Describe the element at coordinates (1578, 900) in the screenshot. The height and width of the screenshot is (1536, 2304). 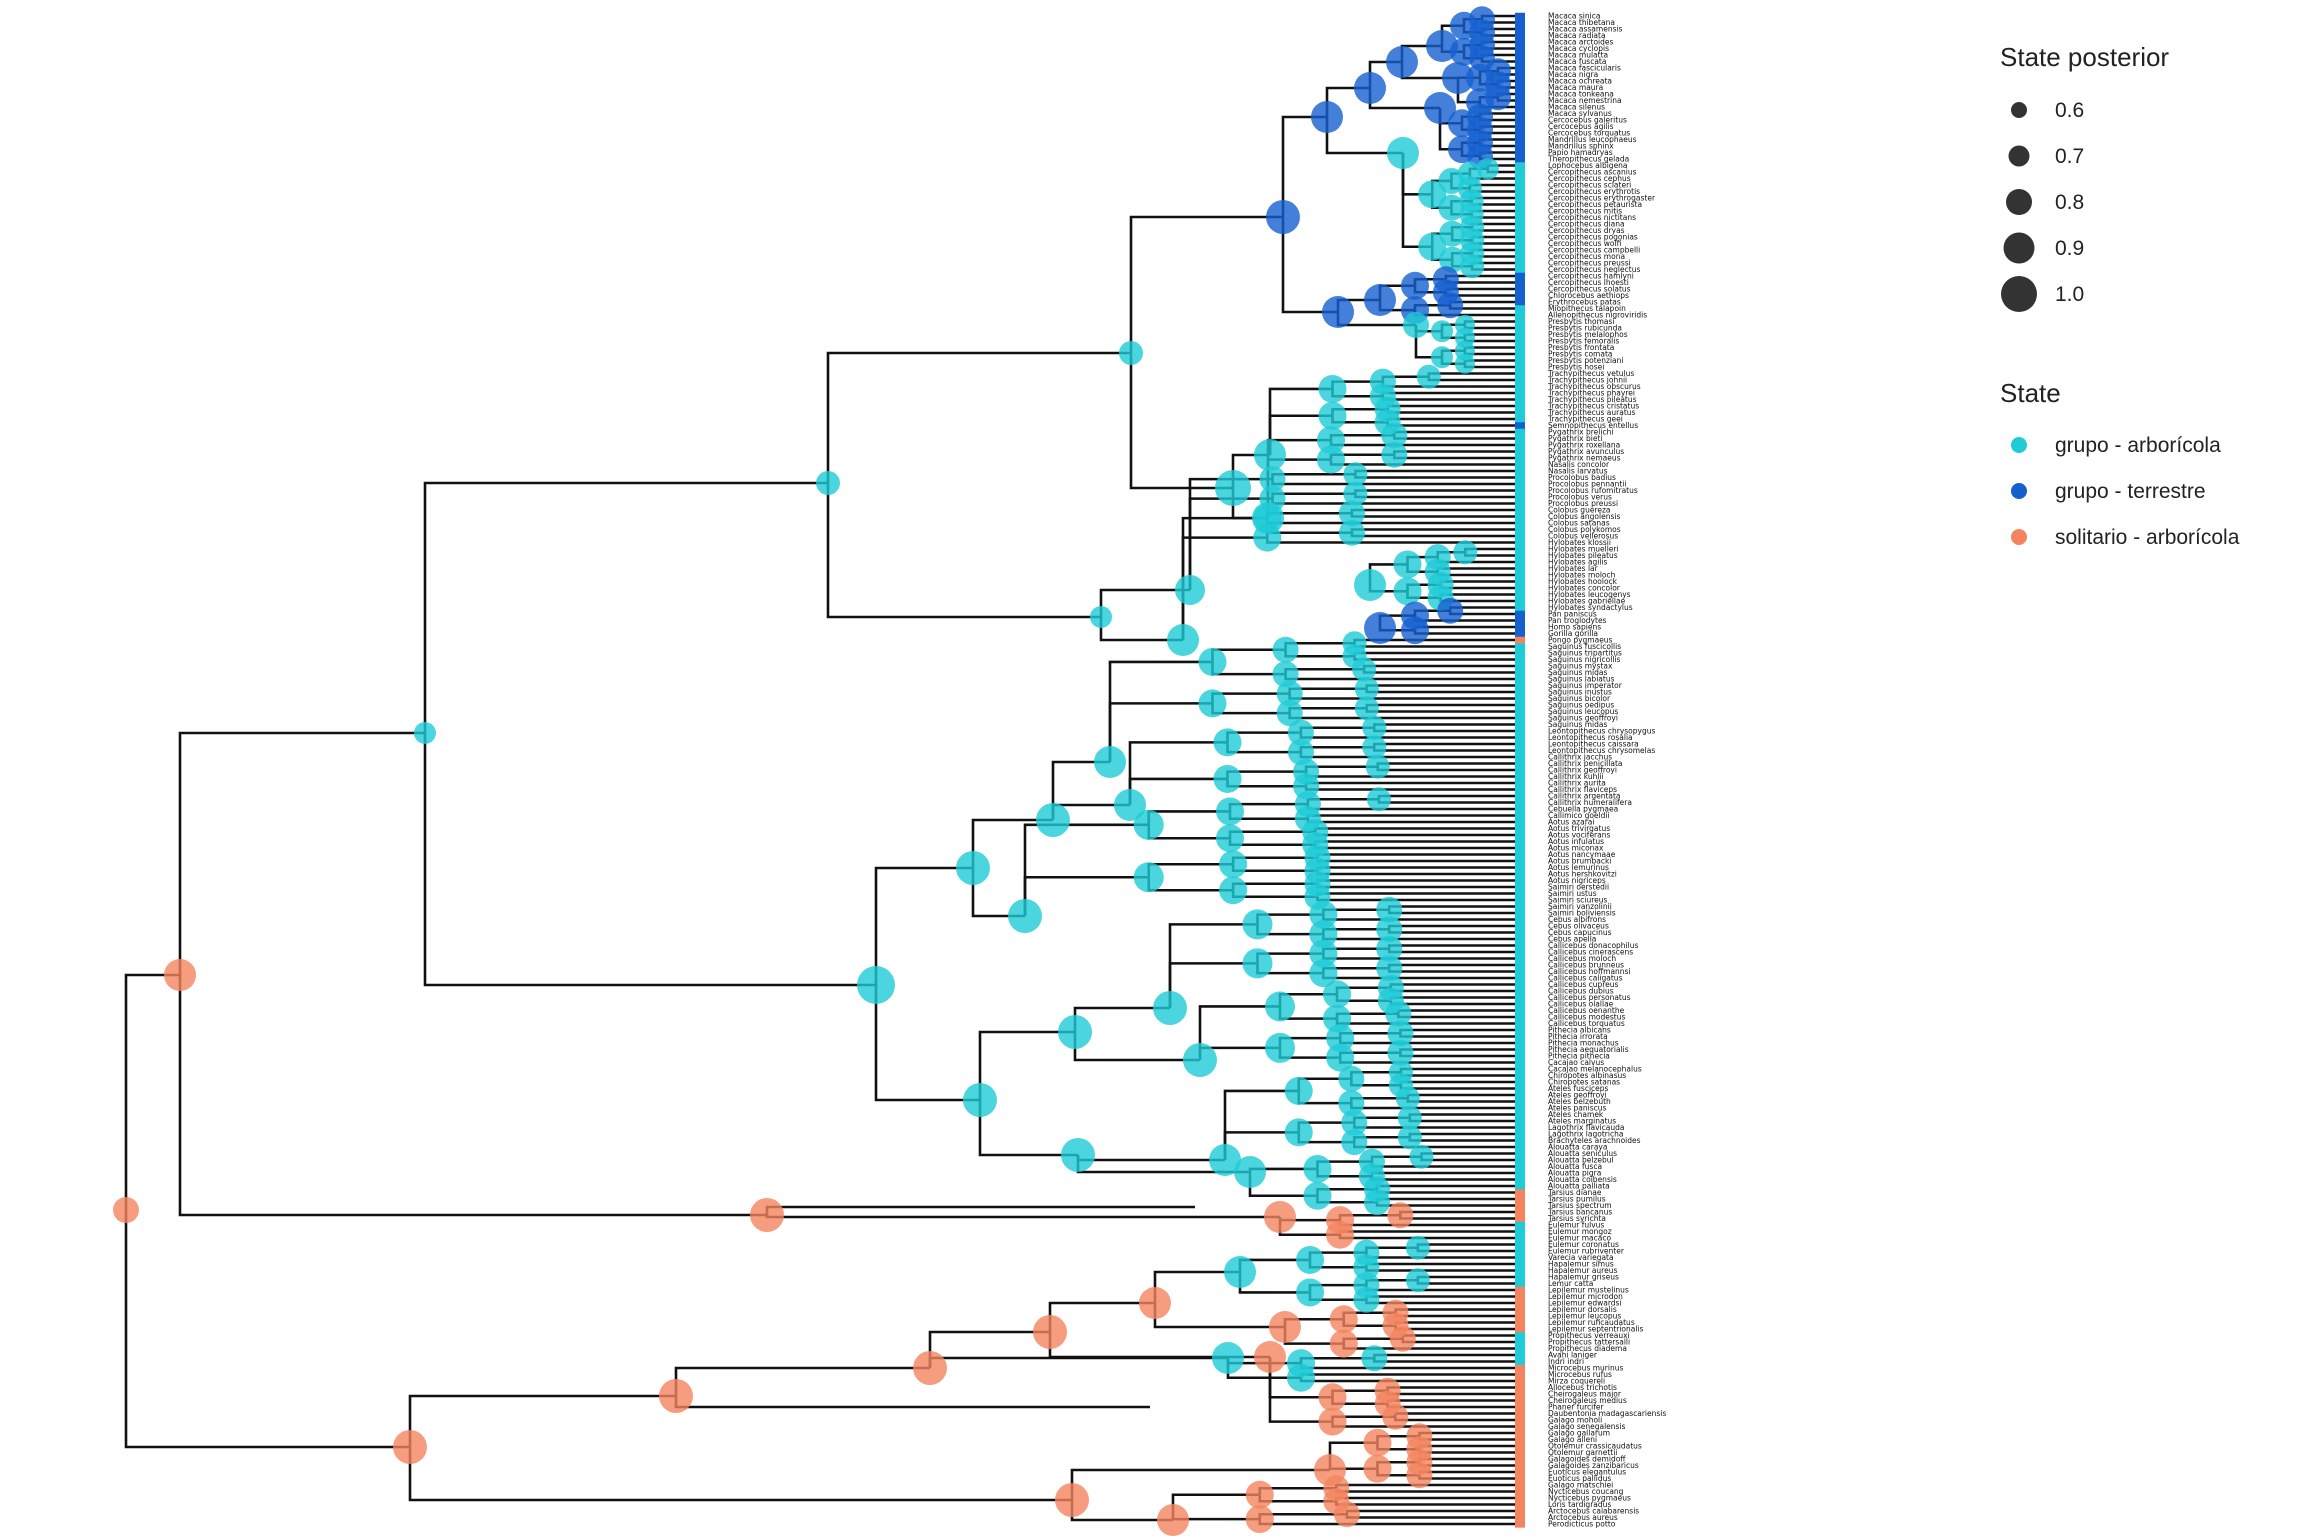
I see `tip-label: Saimiri sciureus` at that location.